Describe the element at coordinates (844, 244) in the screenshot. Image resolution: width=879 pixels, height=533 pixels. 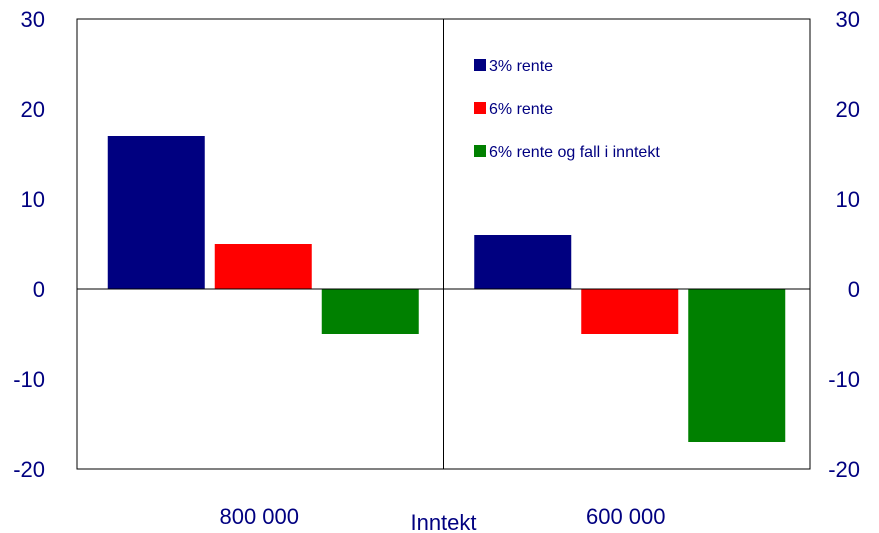
I see `right-y-axis: 30 20 10 0 -10 -20` at that location.